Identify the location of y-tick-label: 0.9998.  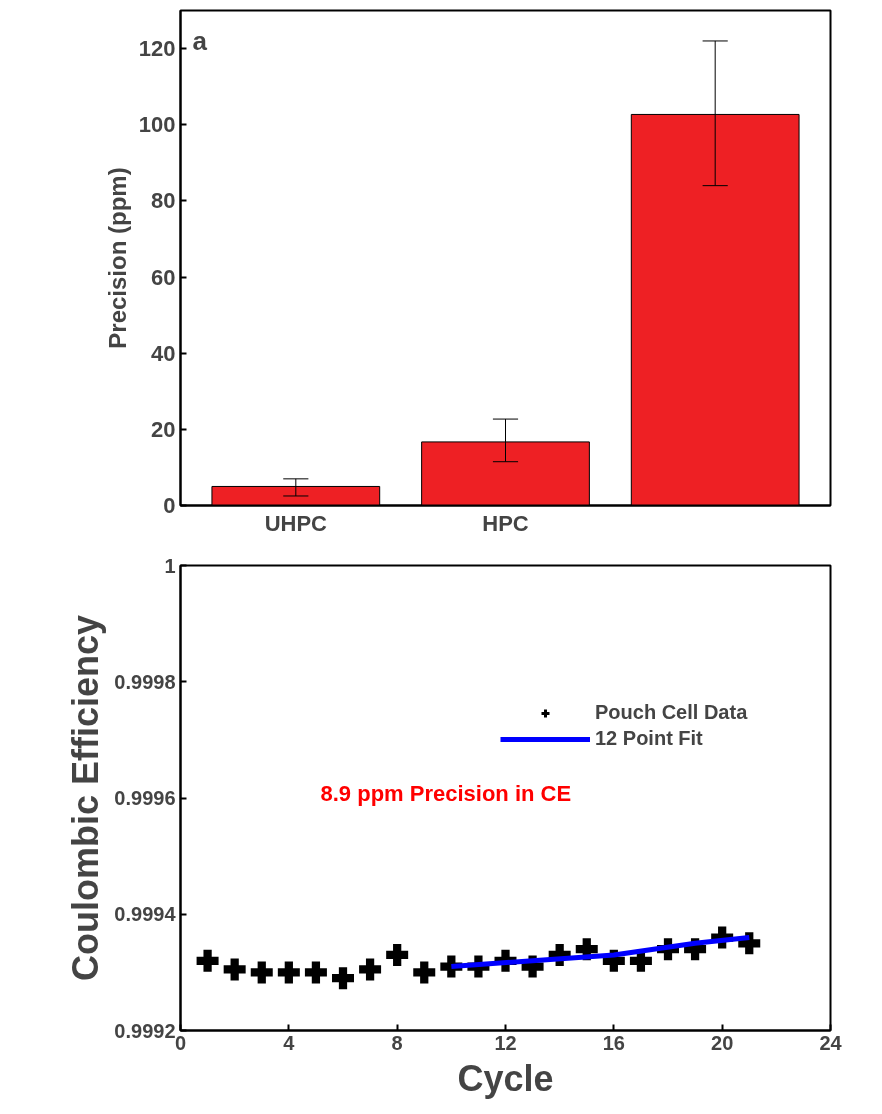
(145, 681).